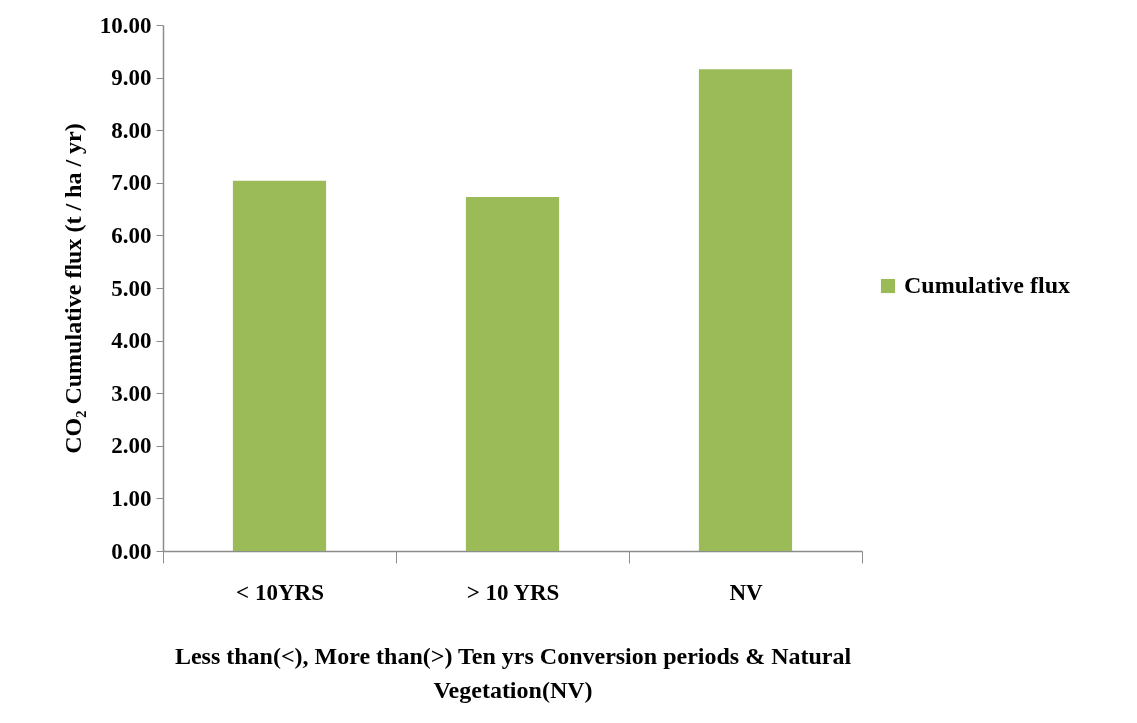 Image resolution: width=1137 pixels, height=723 pixels. Describe the element at coordinates (131, 341) in the screenshot. I see `y-tick-label: 4.00` at that location.